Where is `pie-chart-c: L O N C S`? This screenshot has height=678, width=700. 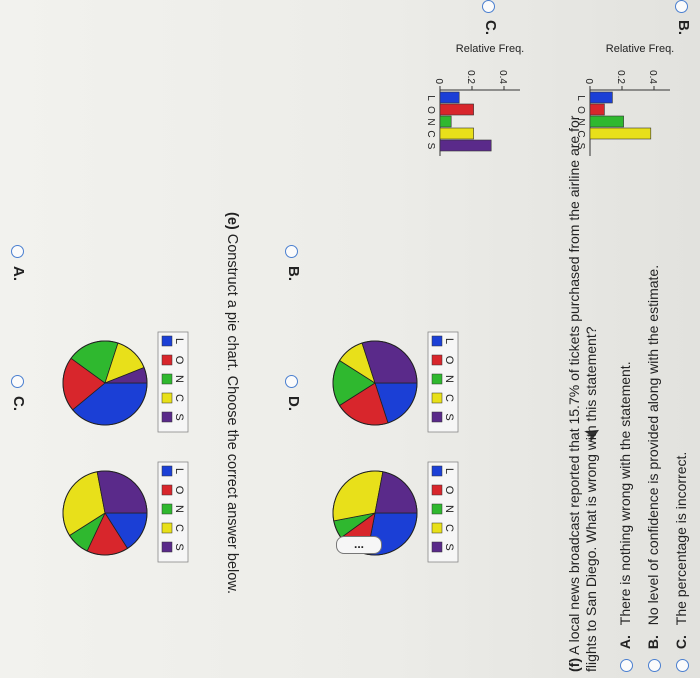 pie-chart-c: L O N C S is located at coordinates (125, 512).